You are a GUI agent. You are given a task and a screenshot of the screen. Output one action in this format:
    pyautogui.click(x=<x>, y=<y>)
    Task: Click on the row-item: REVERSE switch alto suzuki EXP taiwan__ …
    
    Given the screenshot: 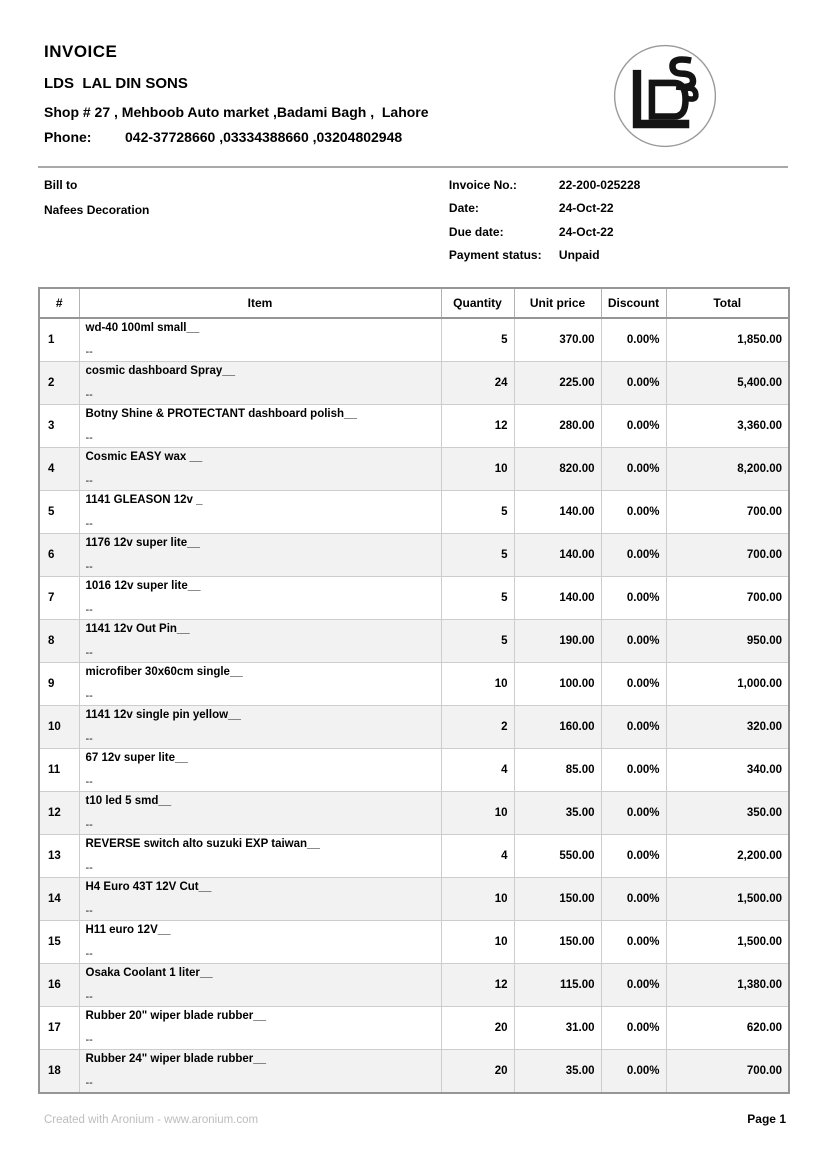 What is the action you would take?
    pyautogui.click(x=260, y=855)
    